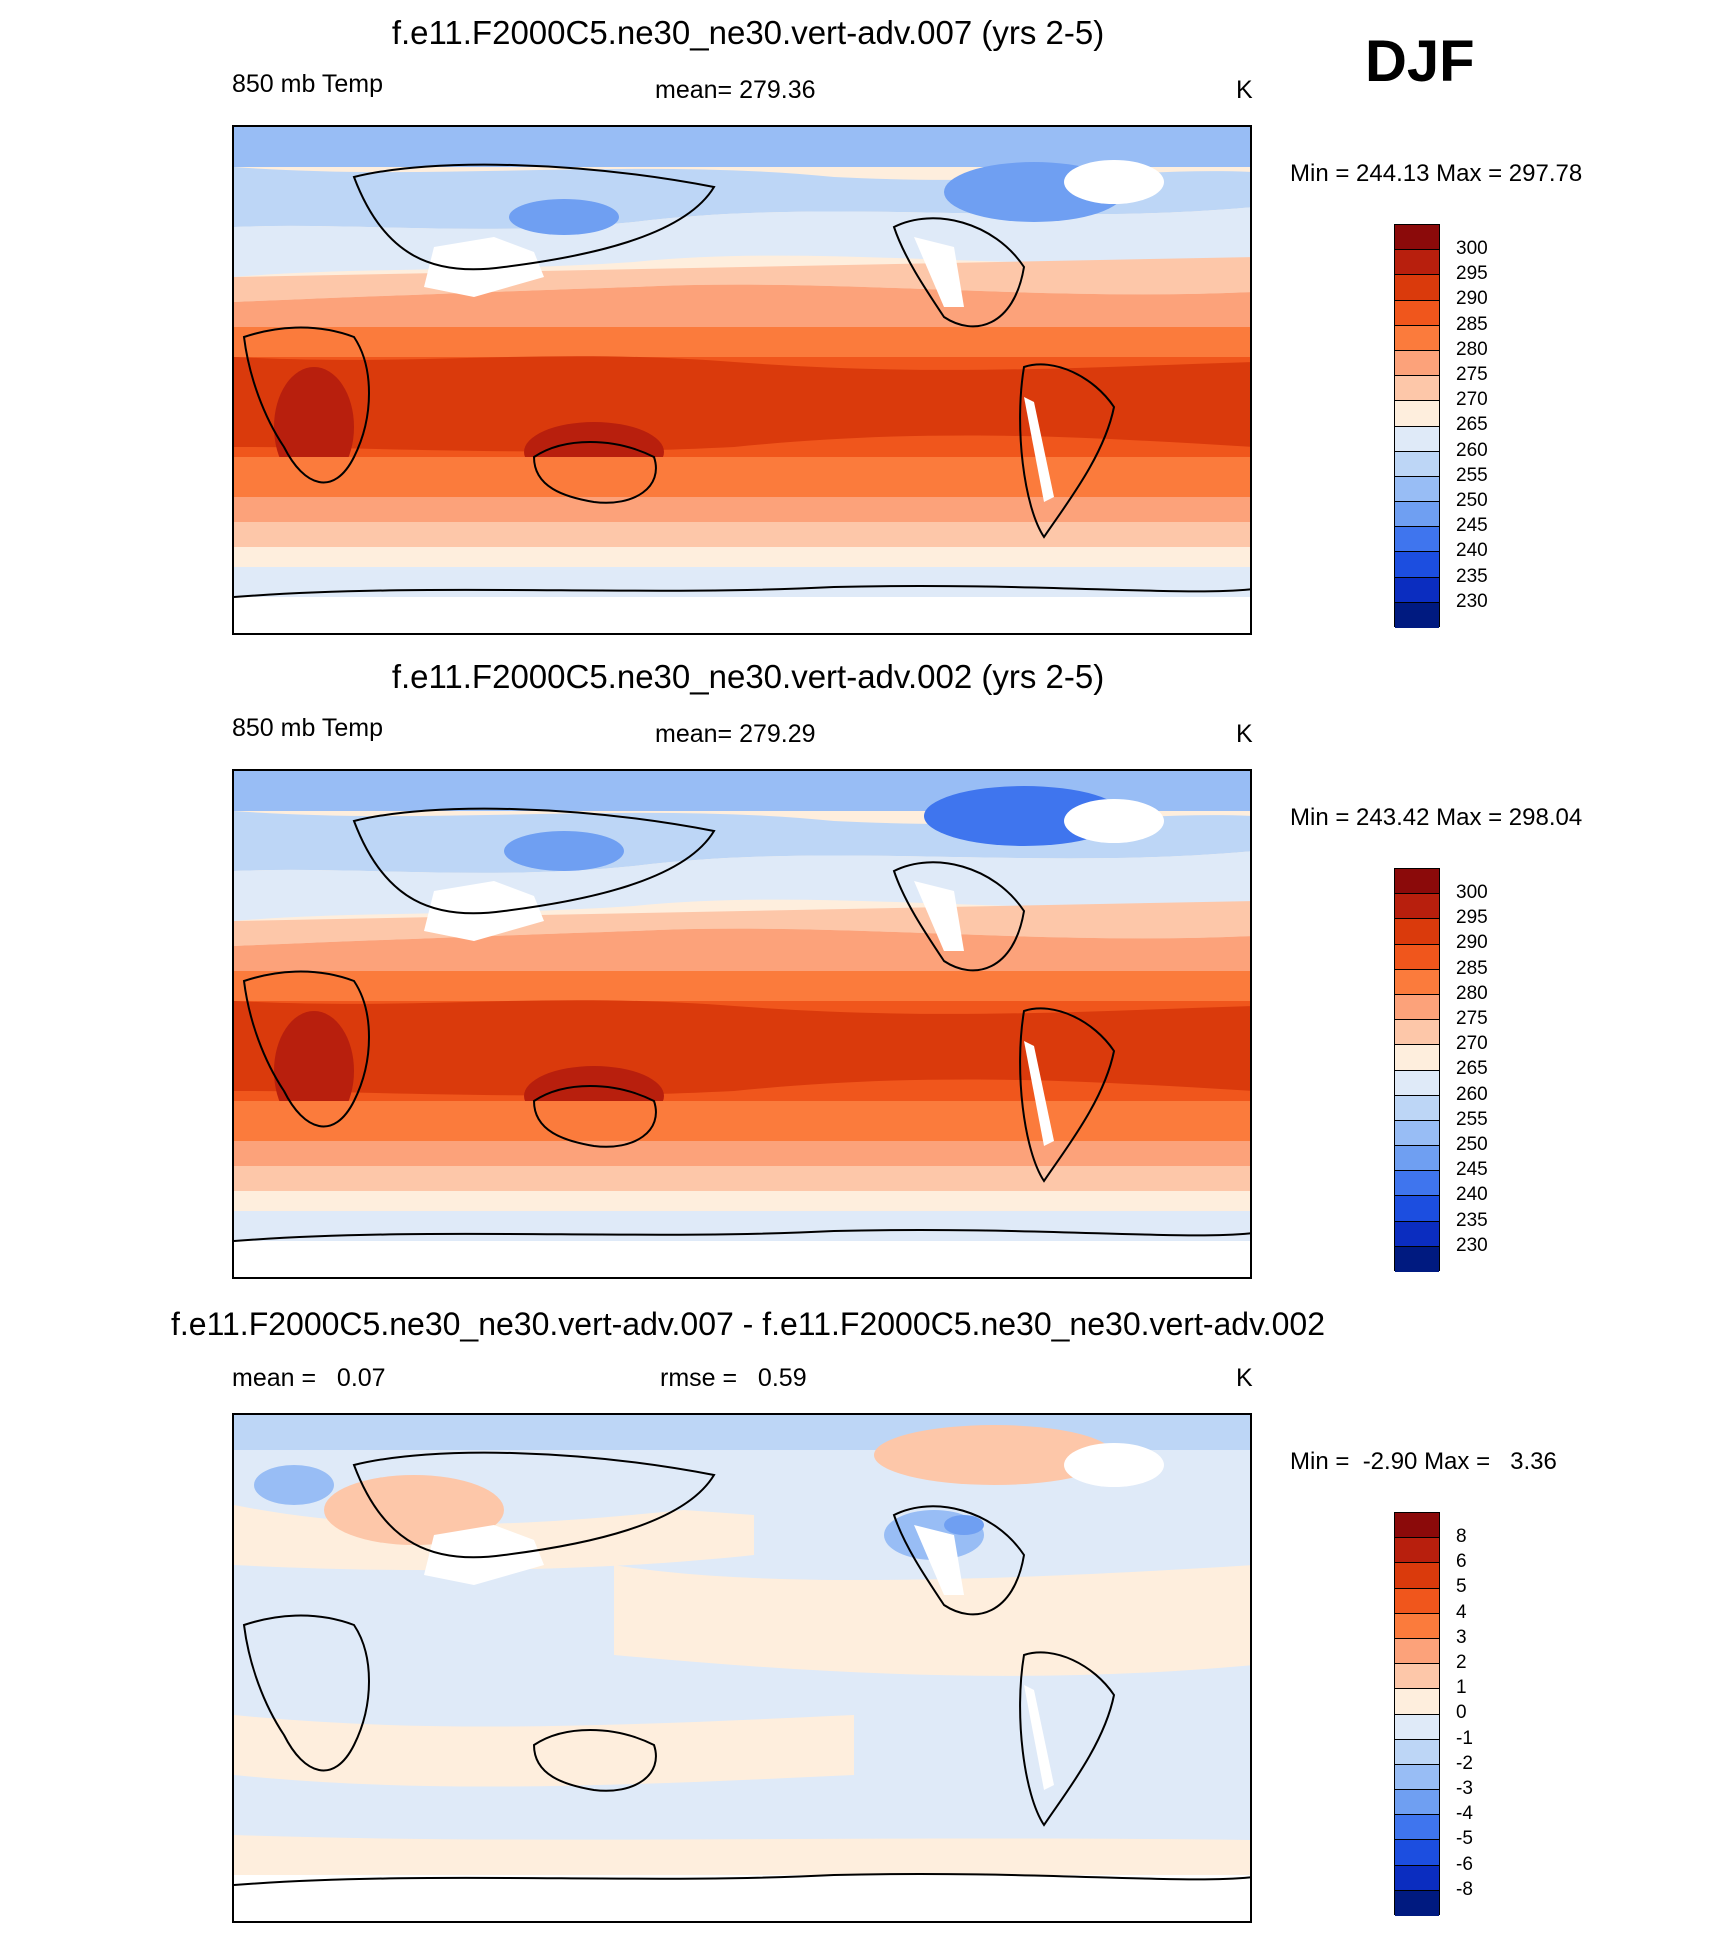 Image resolution: width=1710 pixels, height=1936 pixels. Describe the element at coordinates (1423, 1461) in the screenshot. I see `panel-3-minmax: Min = -2.90 Max = 3.36` at that location.